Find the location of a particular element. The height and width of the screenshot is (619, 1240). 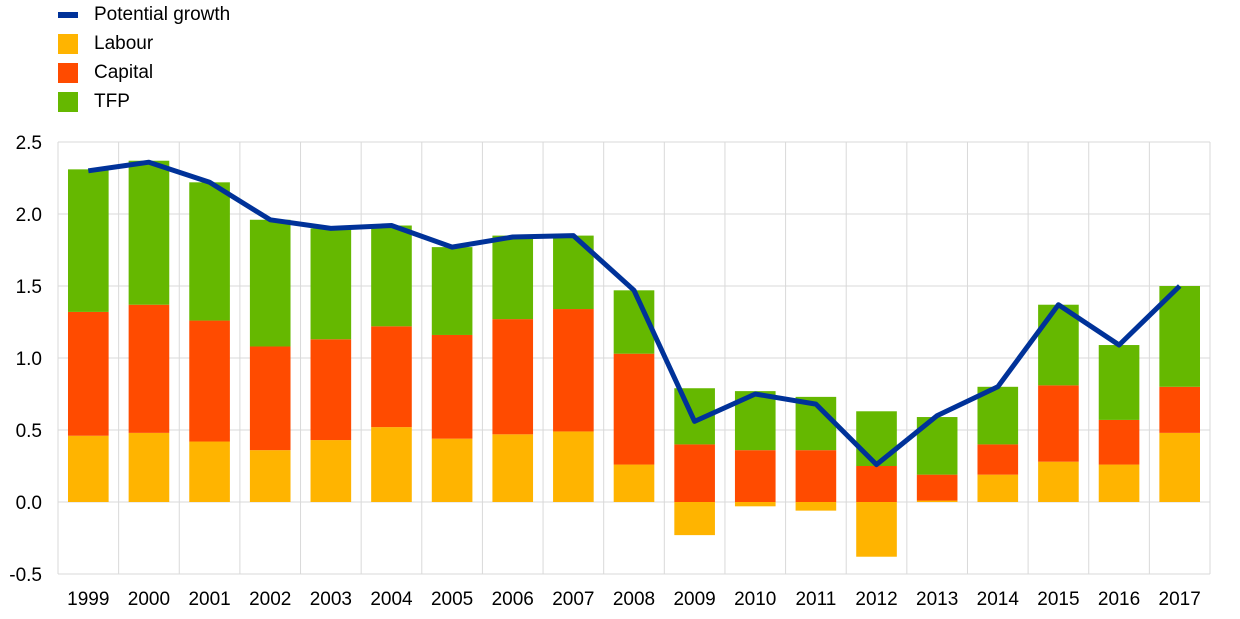

bar-capital-2003 is located at coordinates (331, 390).